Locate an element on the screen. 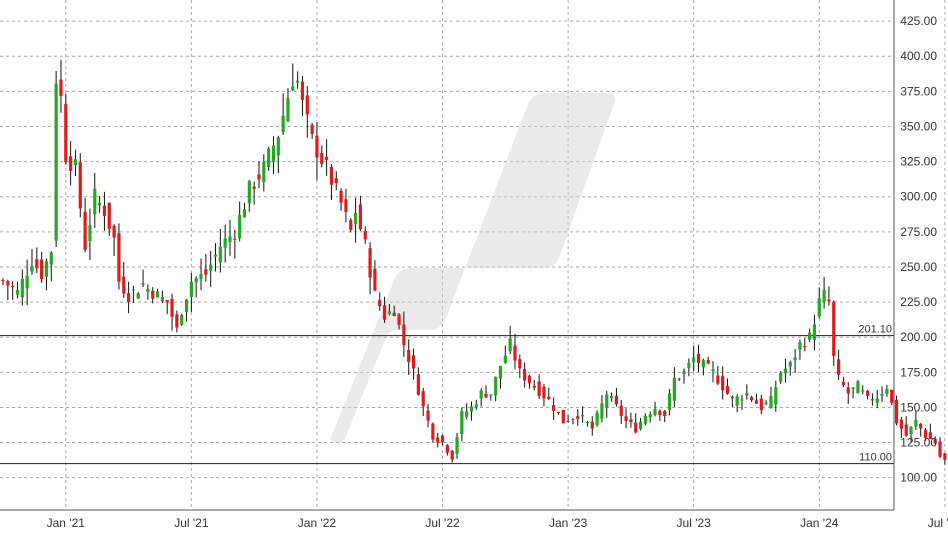  x-tick-label: Jan '24 is located at coordinates (819, 523).